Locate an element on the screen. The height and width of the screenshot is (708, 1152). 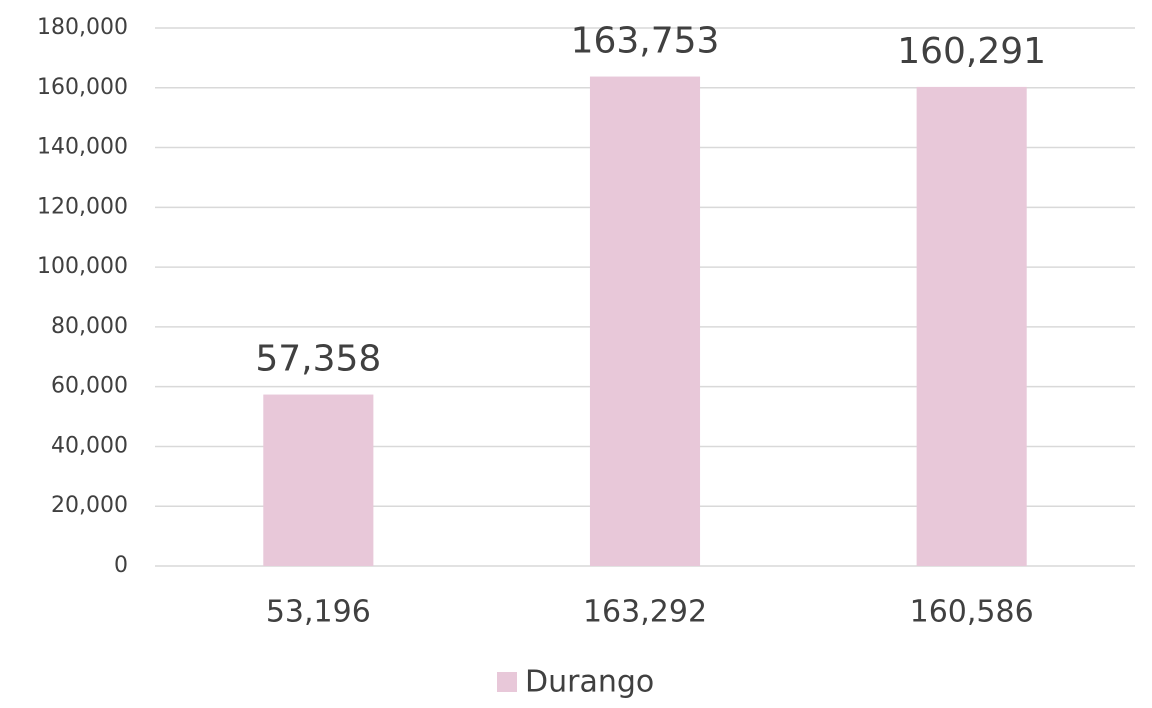
data-label: 160,291 is located at coordinates (971, 51).